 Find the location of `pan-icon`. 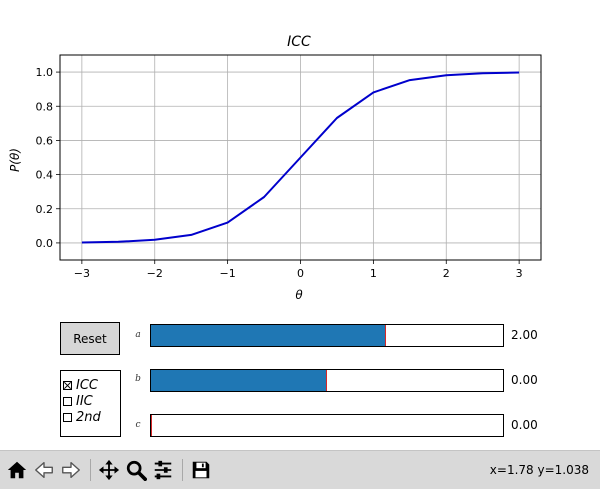

pan-icon is located at coordinates (109, 470).